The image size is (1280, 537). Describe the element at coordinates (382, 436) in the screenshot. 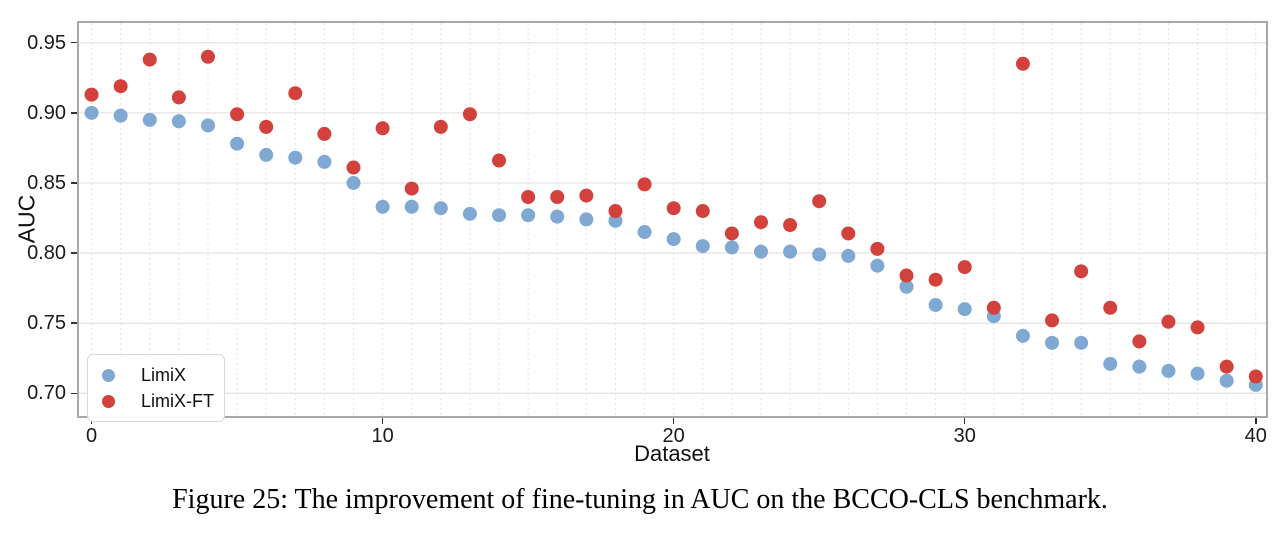

I see `x-tick-label: 10` at that location.